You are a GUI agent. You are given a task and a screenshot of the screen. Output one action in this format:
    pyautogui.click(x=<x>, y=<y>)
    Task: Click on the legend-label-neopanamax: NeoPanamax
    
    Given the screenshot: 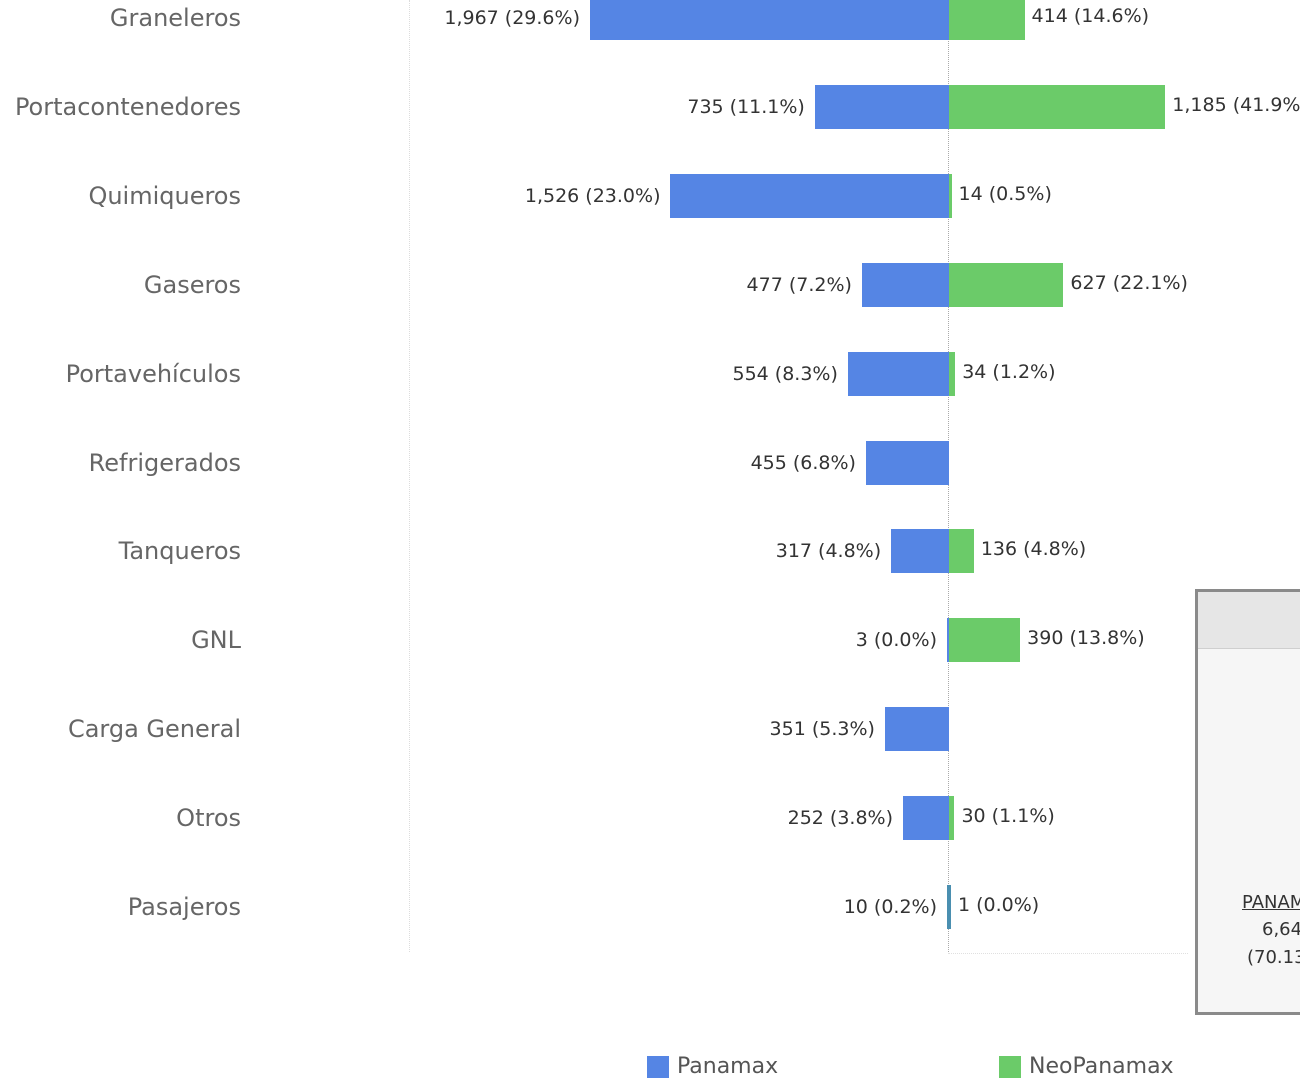 What is the action you would take?
    pyautogui.click(x=1101, y=1066)
    